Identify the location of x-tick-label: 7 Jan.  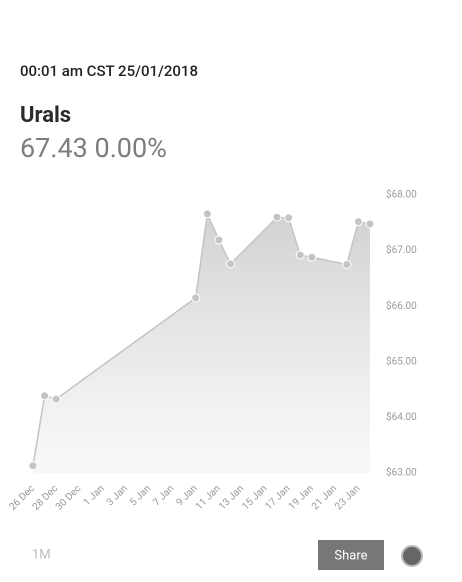
(163, 495).